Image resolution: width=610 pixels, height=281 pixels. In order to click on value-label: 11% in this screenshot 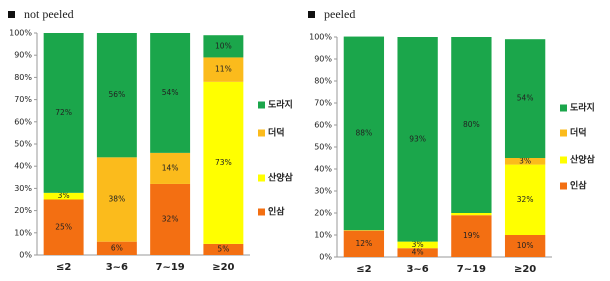, I will do `click(223, 69)`.